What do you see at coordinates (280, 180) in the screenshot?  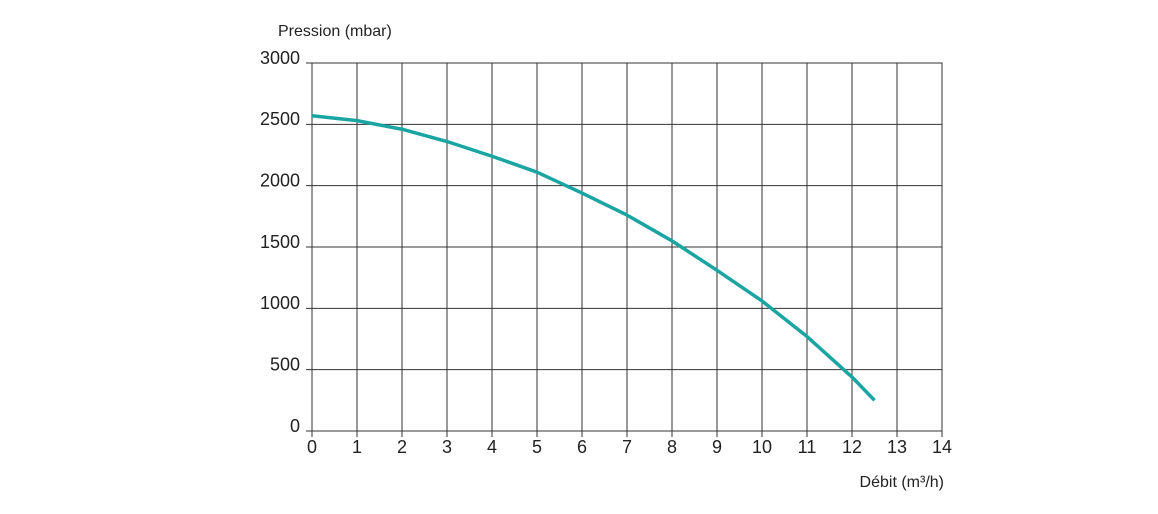 I see `y-tick-label: 2000` at bounding box center [280, 180].